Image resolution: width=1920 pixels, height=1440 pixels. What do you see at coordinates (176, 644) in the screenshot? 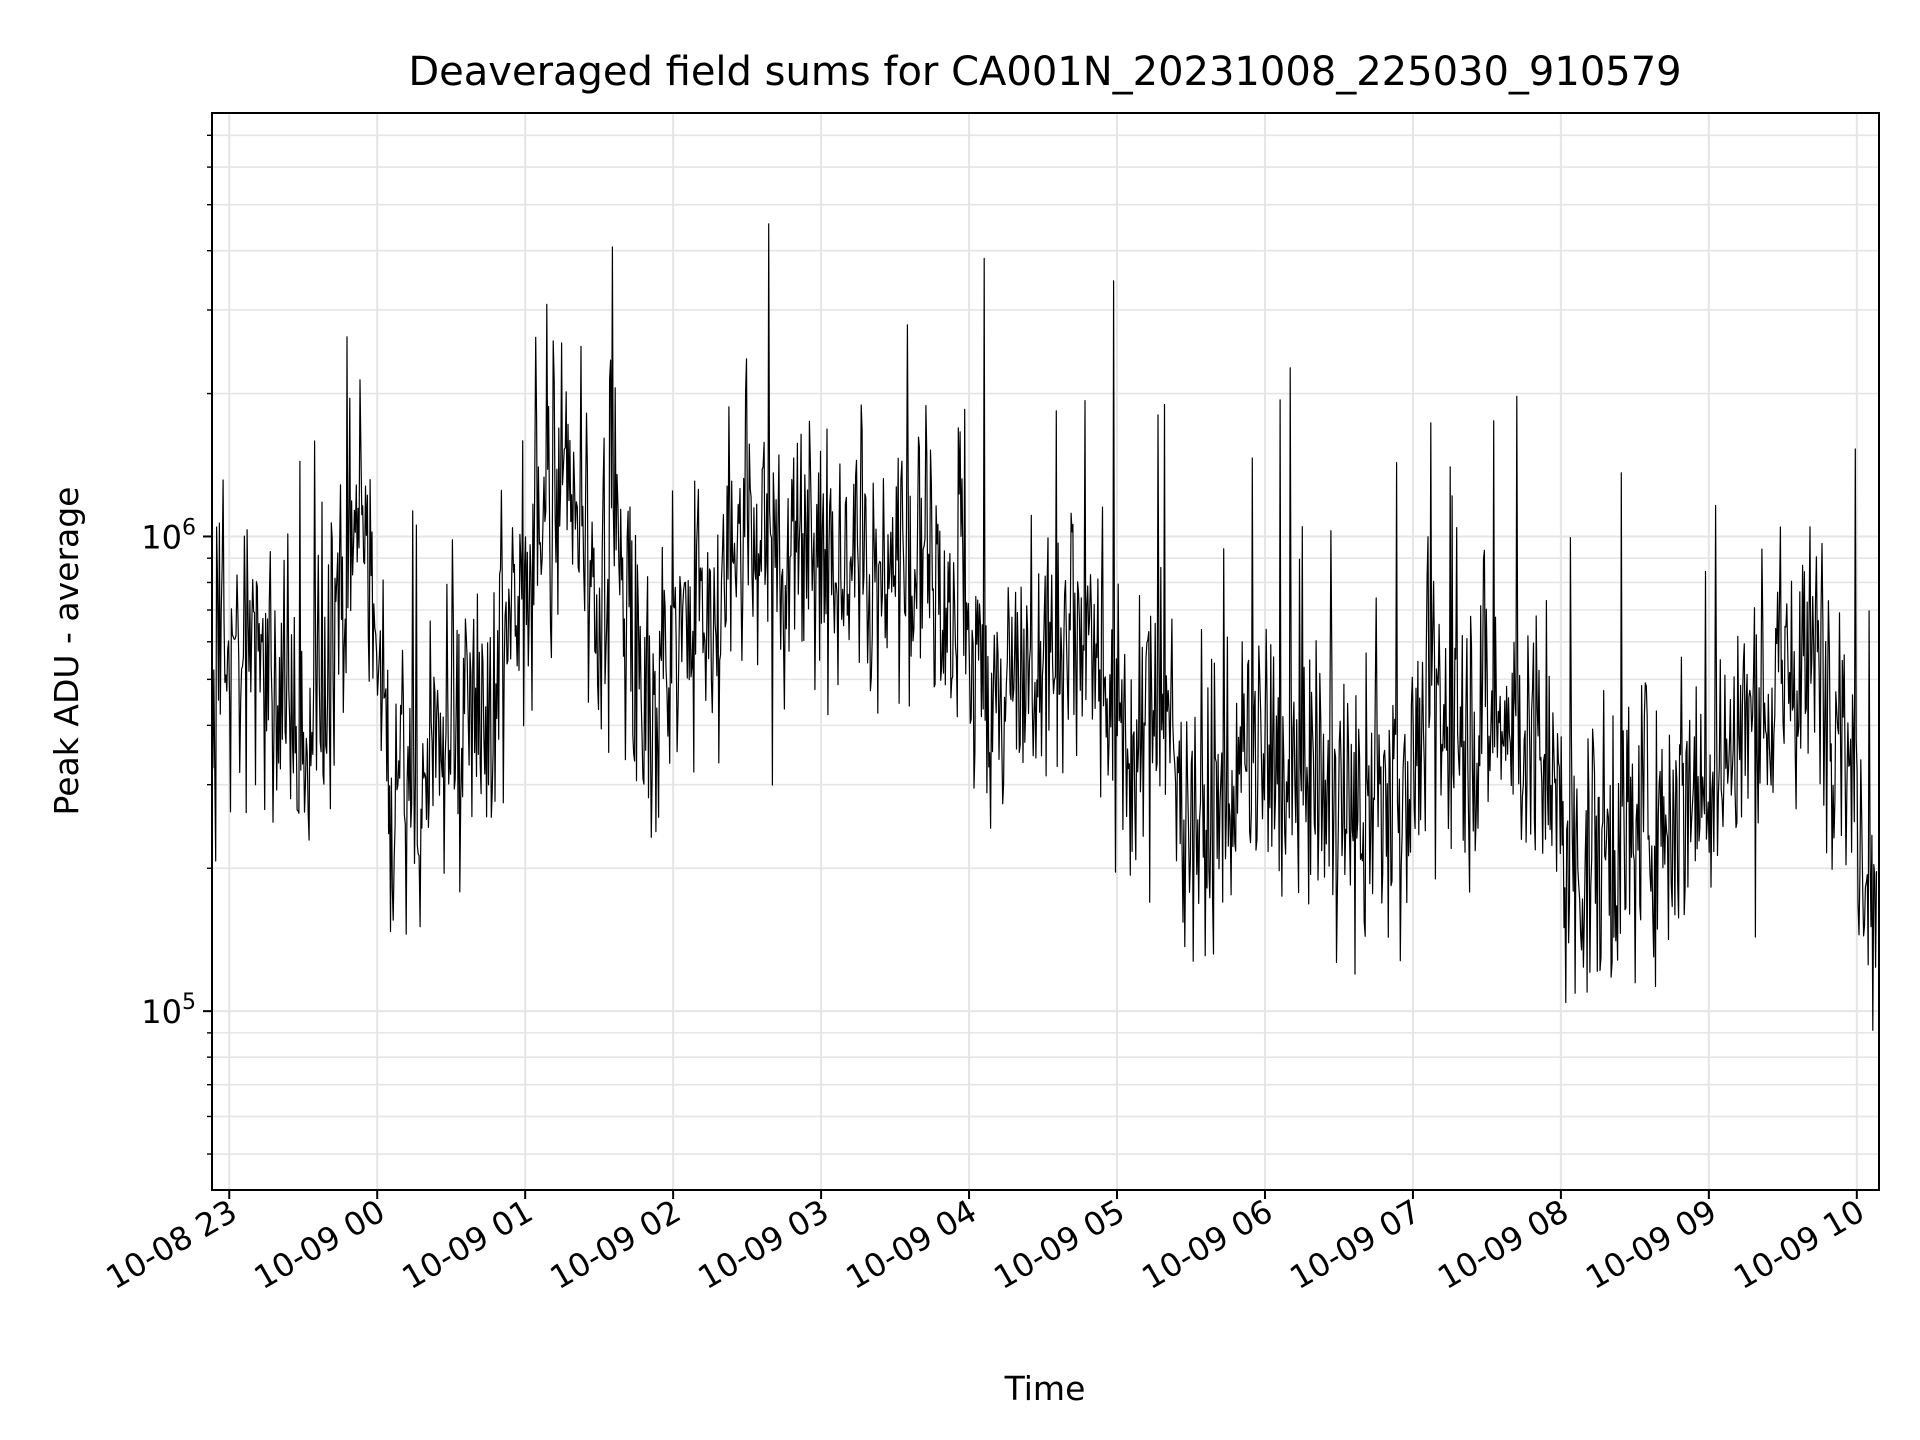
I see `y-axis-ticks: 105 106` at bounding box center [176, 644].